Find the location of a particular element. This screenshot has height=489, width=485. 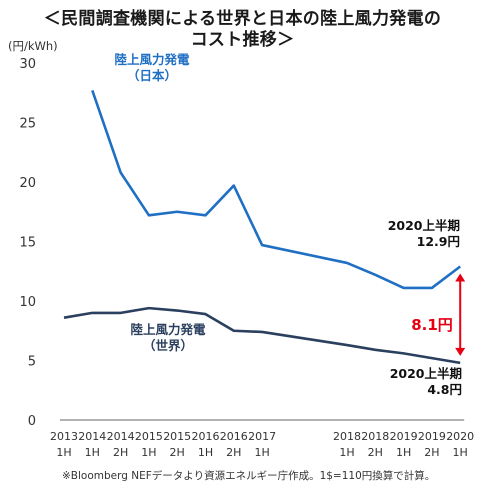

series-label-japan-line1: 陸上風力発電 is located at coordinates (152, 59).